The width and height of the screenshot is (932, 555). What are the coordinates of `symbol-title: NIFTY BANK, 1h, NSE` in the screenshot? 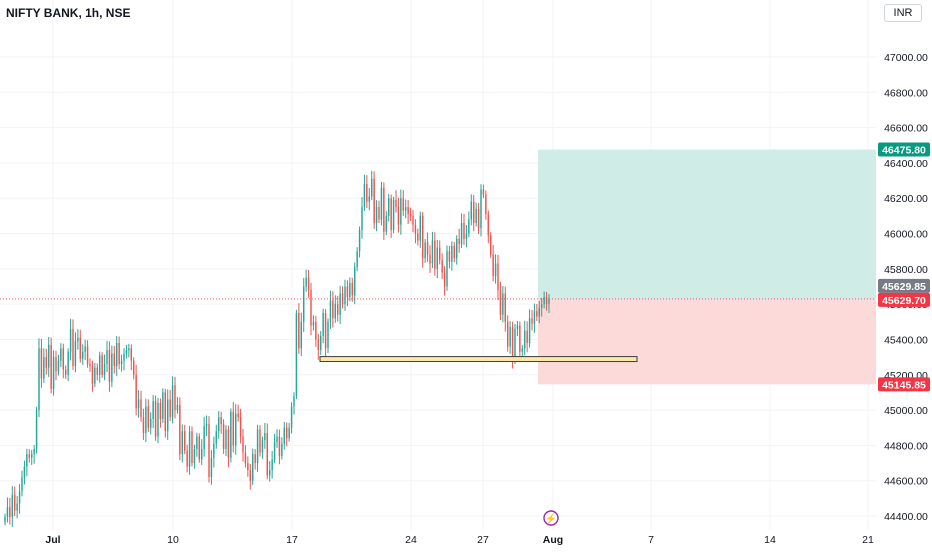 It's located at (68, 13).